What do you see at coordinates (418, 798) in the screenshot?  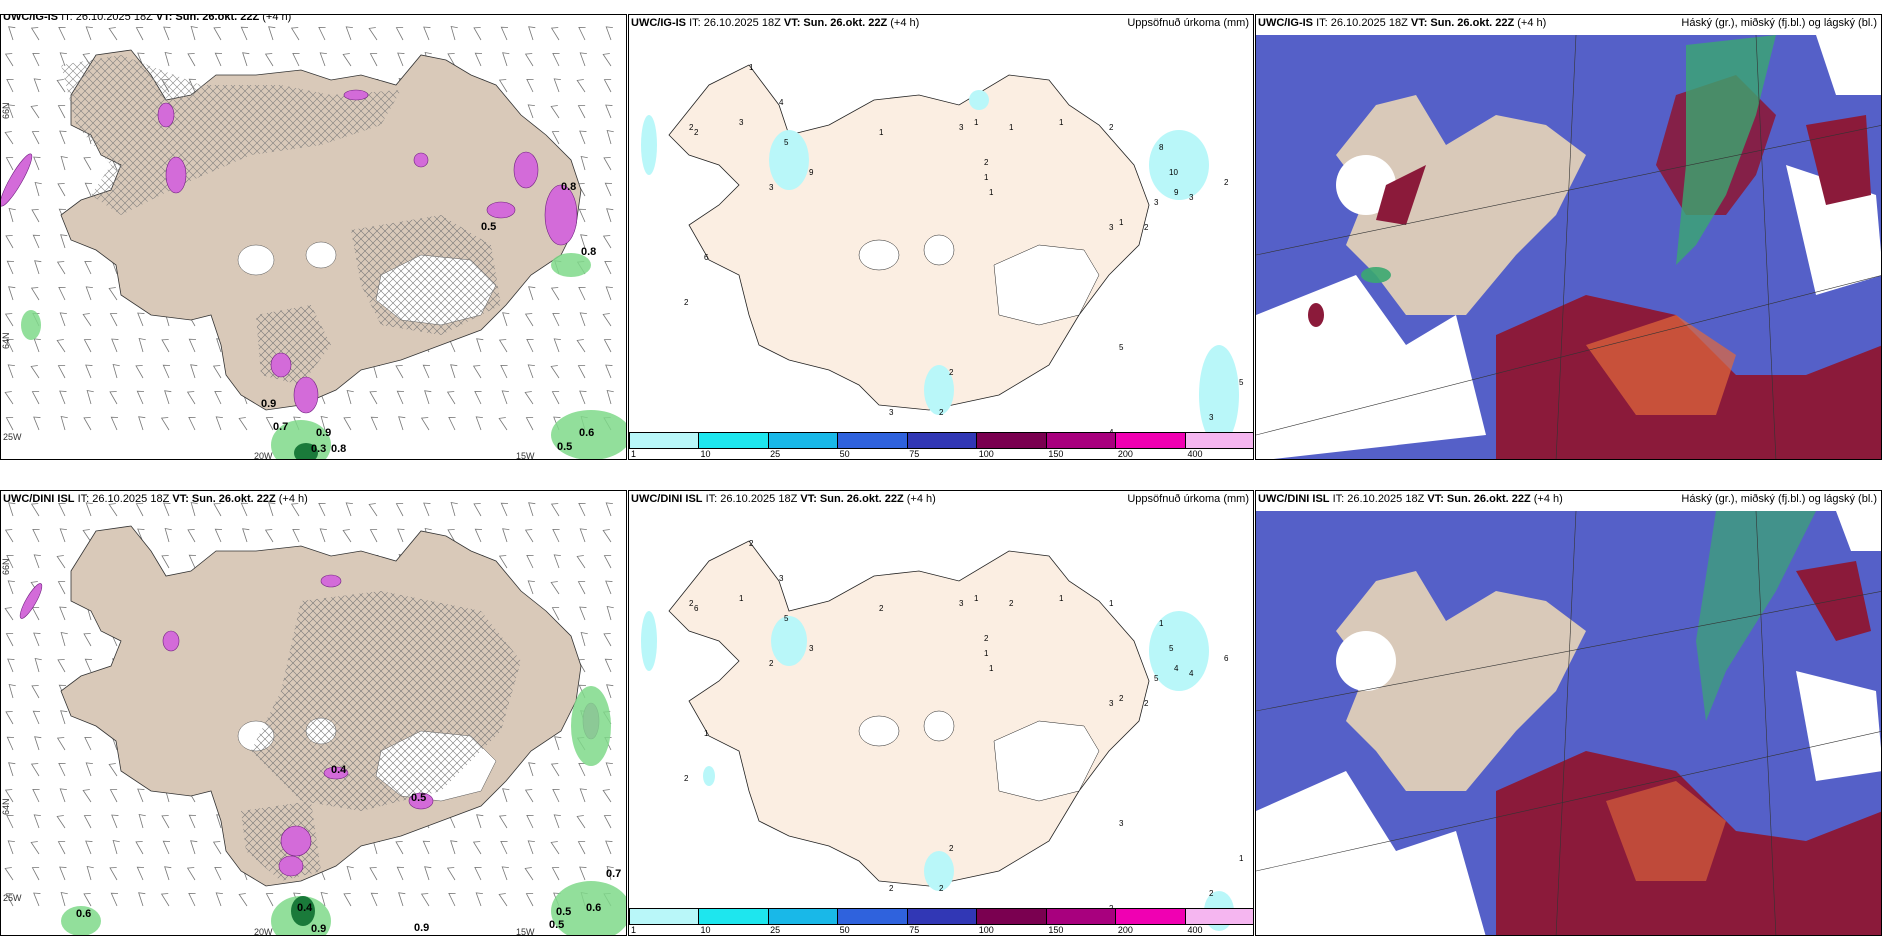 I see `svg-text: 0.5` at bounding box center [418, 798].